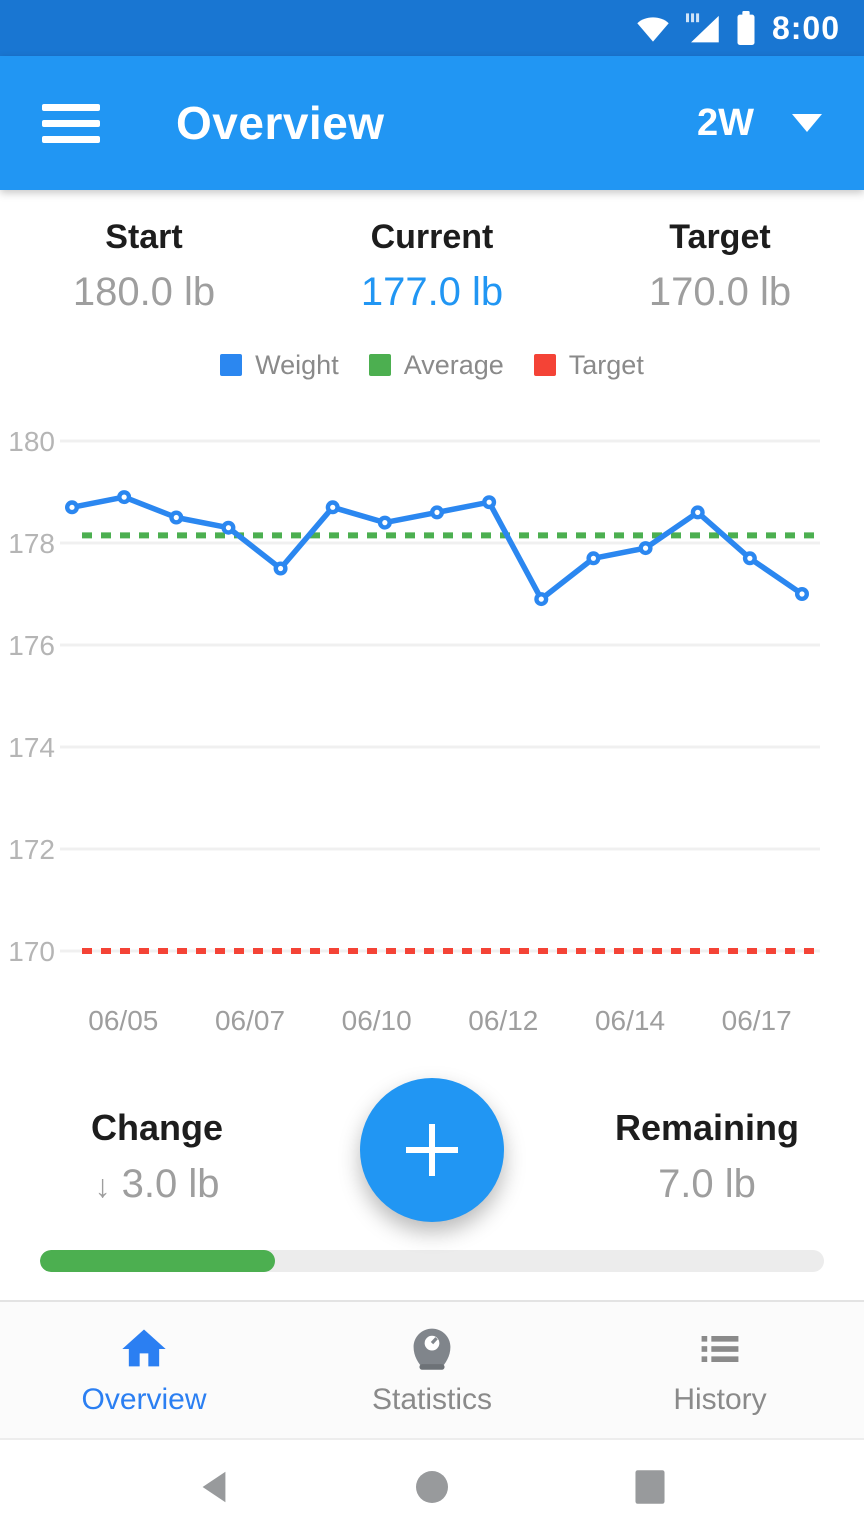  I want to click on add-weight-fab, so click(432, 1150).